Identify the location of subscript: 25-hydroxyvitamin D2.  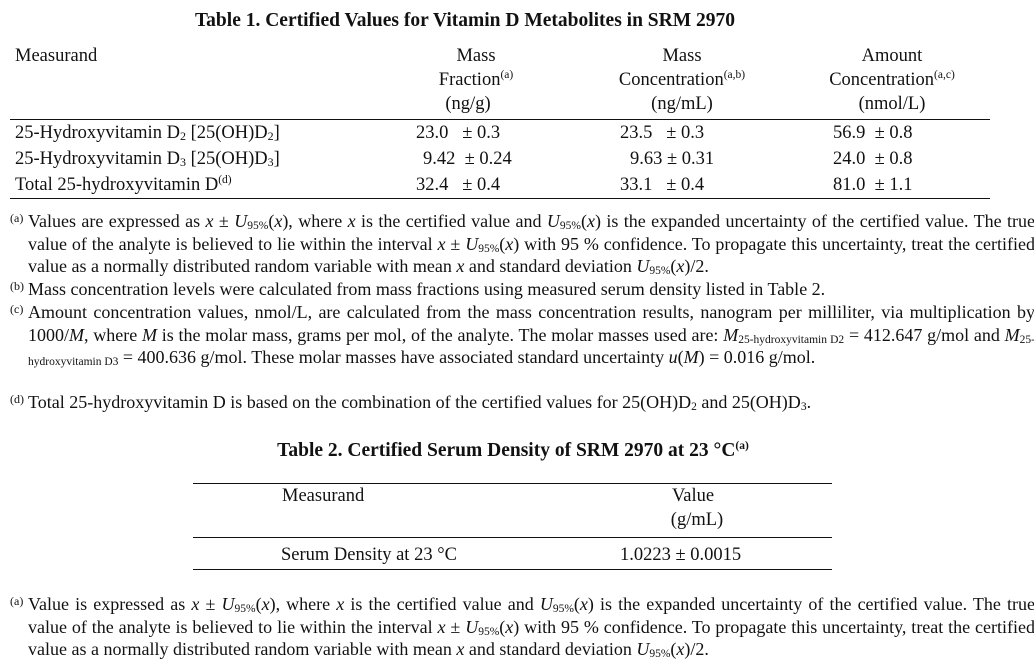
(791, 339).